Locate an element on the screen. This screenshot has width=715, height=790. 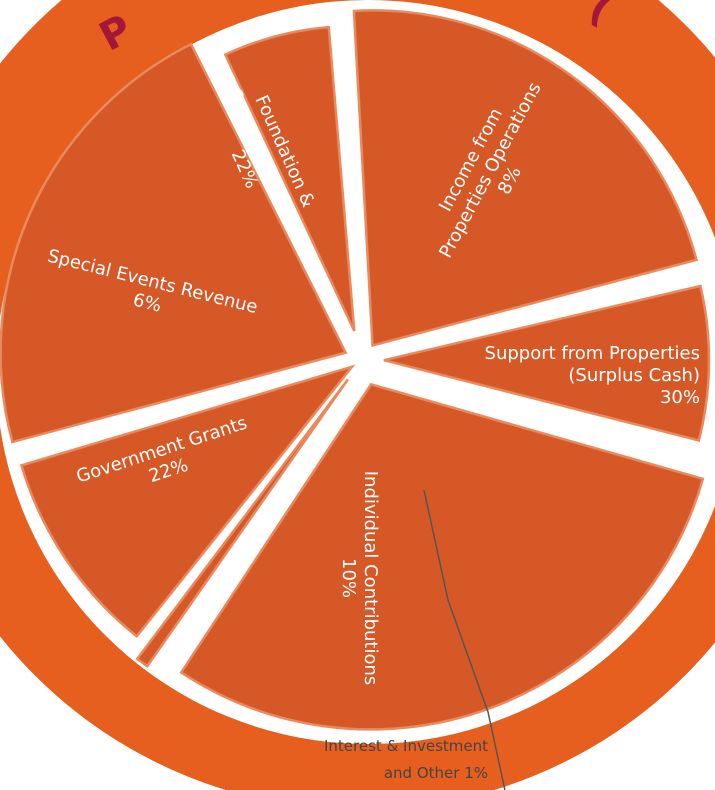
slice-label-line: Individual Contributions is located at coordinates (370, 578).